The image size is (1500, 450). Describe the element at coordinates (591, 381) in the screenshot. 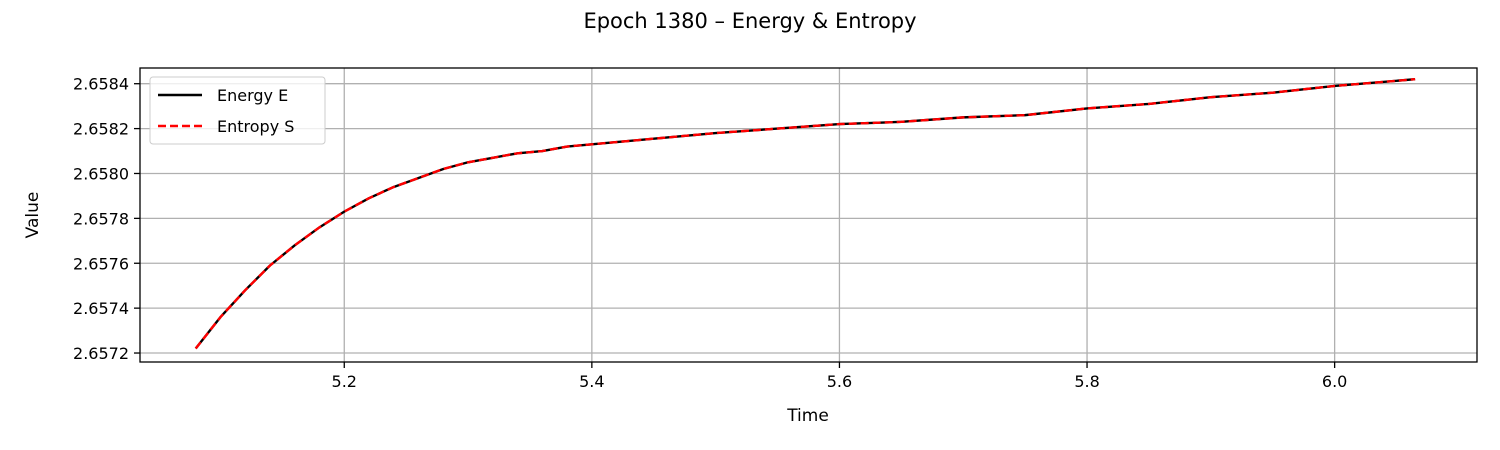

I see `x-tick-label: 5.4` at that location.